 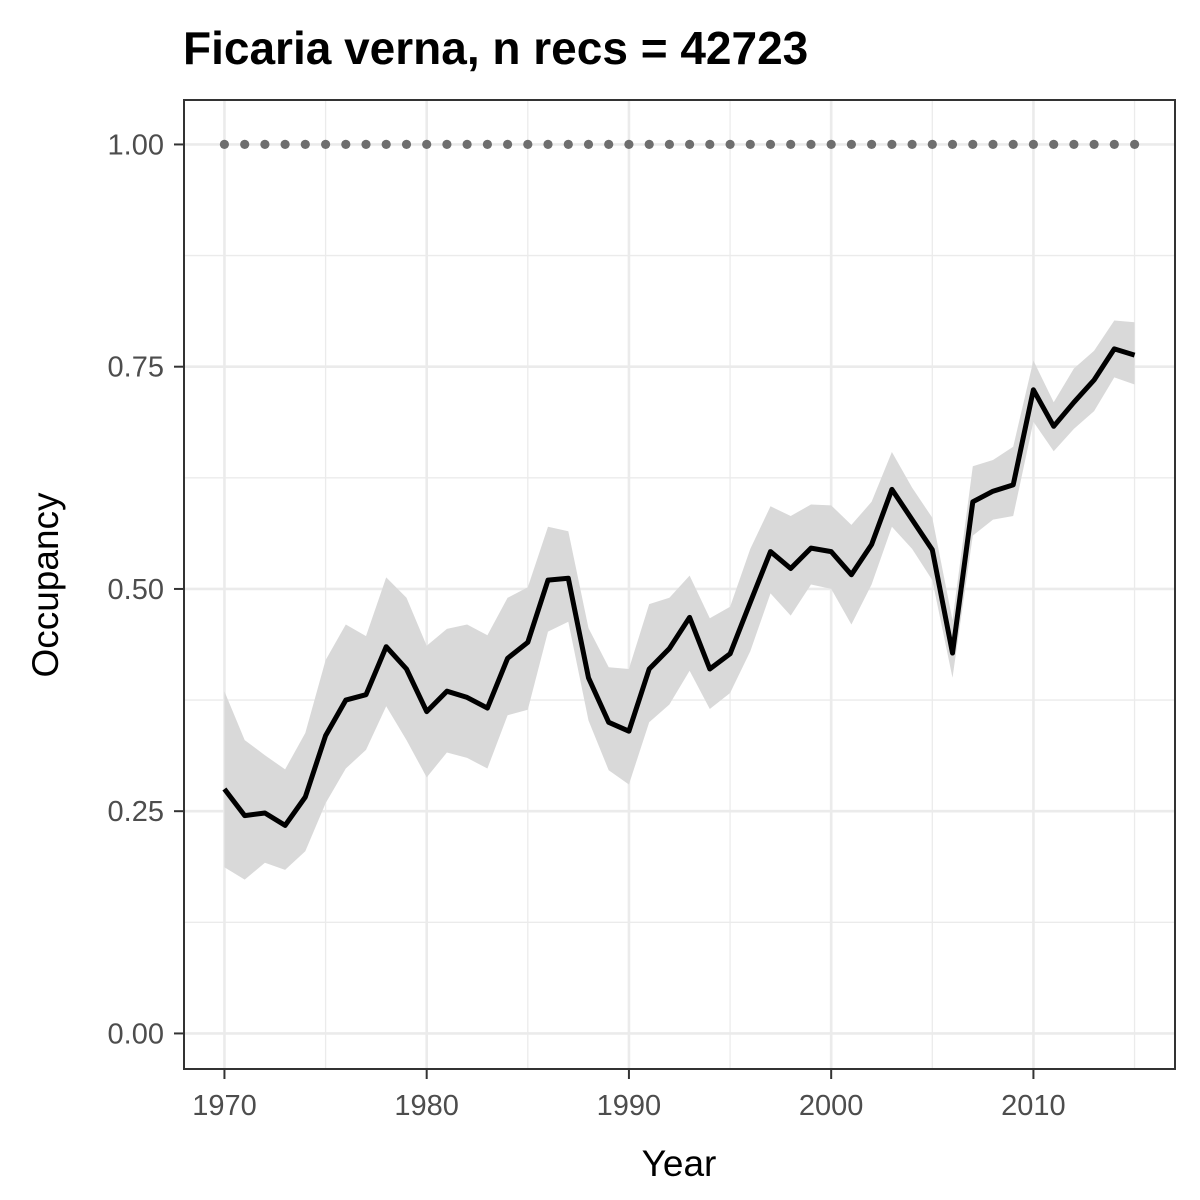 What do you see at coordinates (1033, 1106) in the screenshot?
I see `x-tick-label: 2010` at bounding box center [1033, 1106].